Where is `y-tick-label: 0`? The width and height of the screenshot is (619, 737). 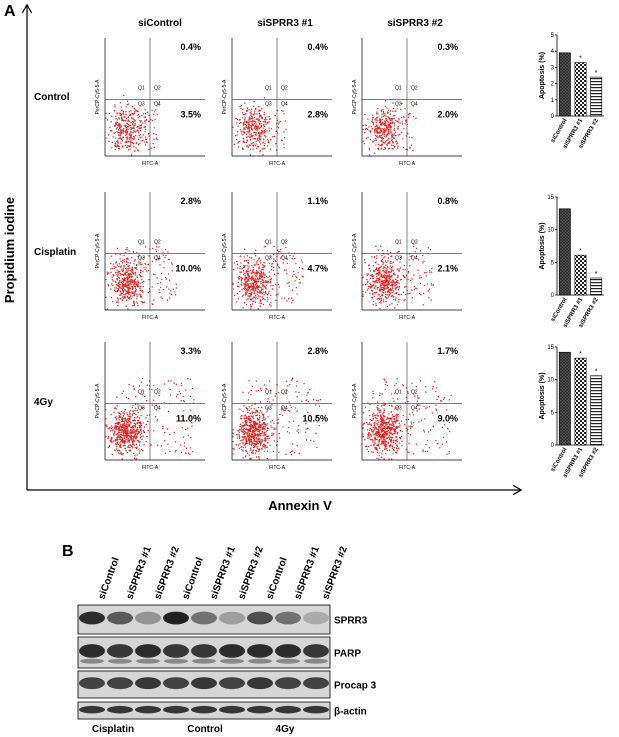
y-tick-label: 0 is located at coordinates (553, 117).